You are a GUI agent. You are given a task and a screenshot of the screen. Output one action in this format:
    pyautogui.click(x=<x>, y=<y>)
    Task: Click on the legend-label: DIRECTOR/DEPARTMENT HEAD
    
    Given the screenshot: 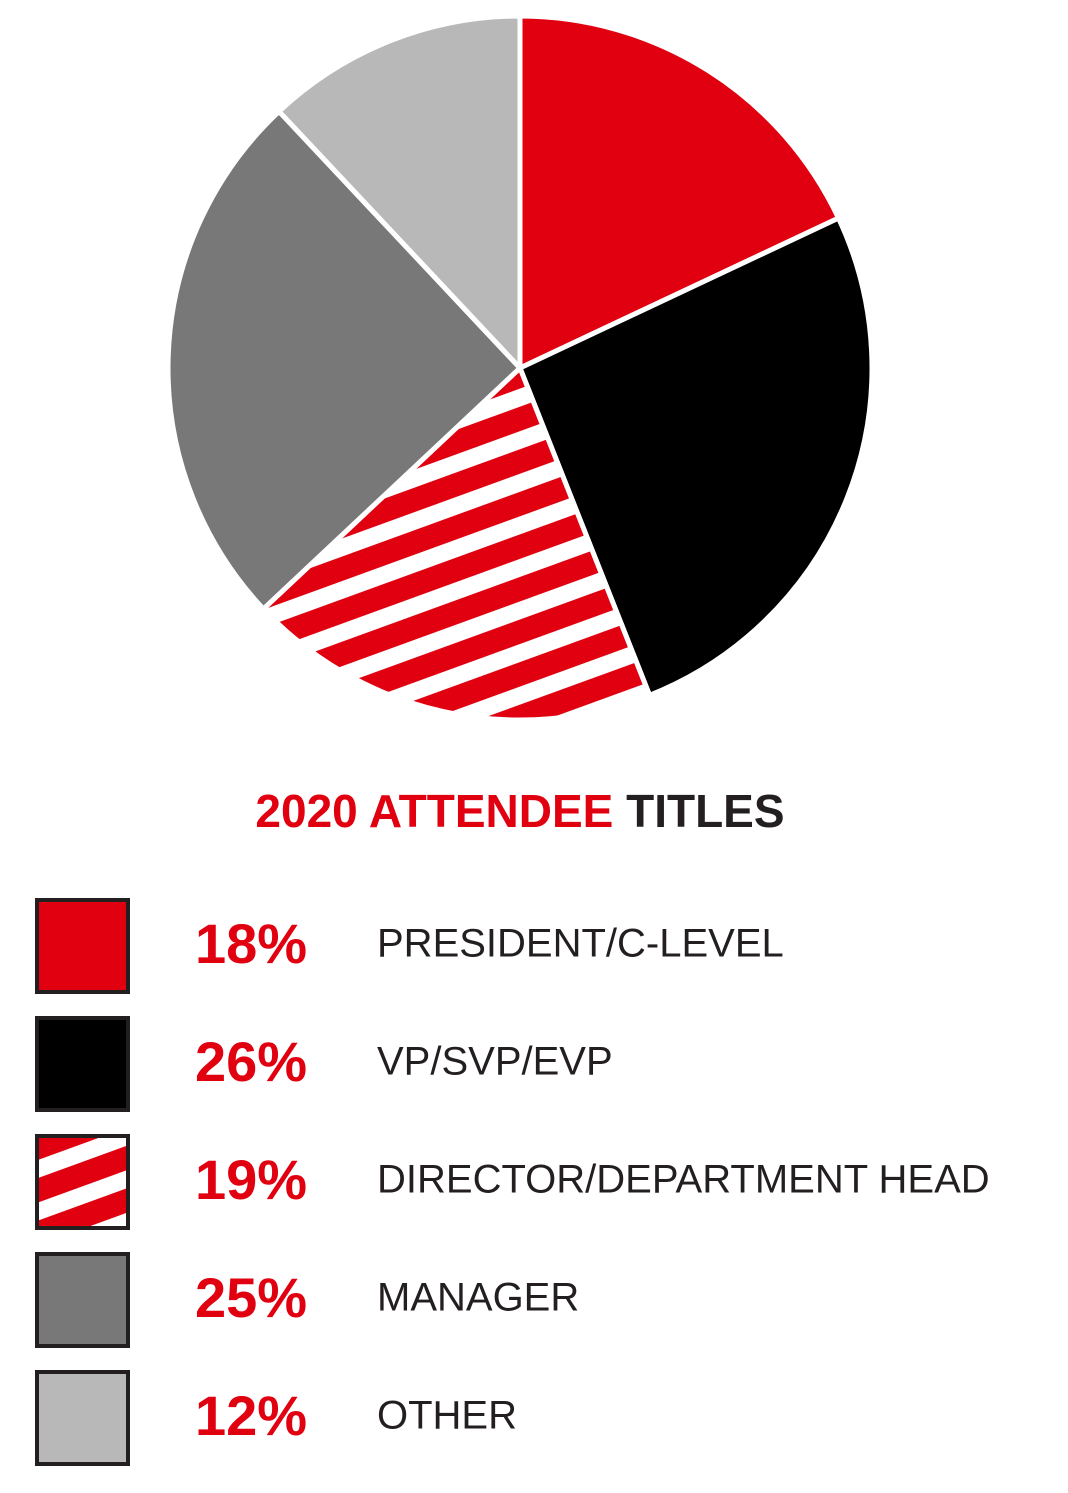 What is the action you would take?
    pyautogui.click(x=683, y=1180)
    